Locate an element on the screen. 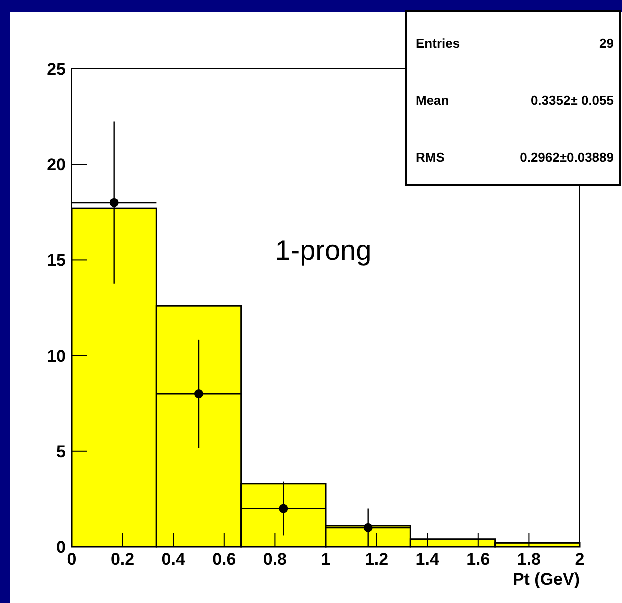 The height and width of the screenshot is (603, 622). y-tick-label: 5 is located at coordinates (61, 452).